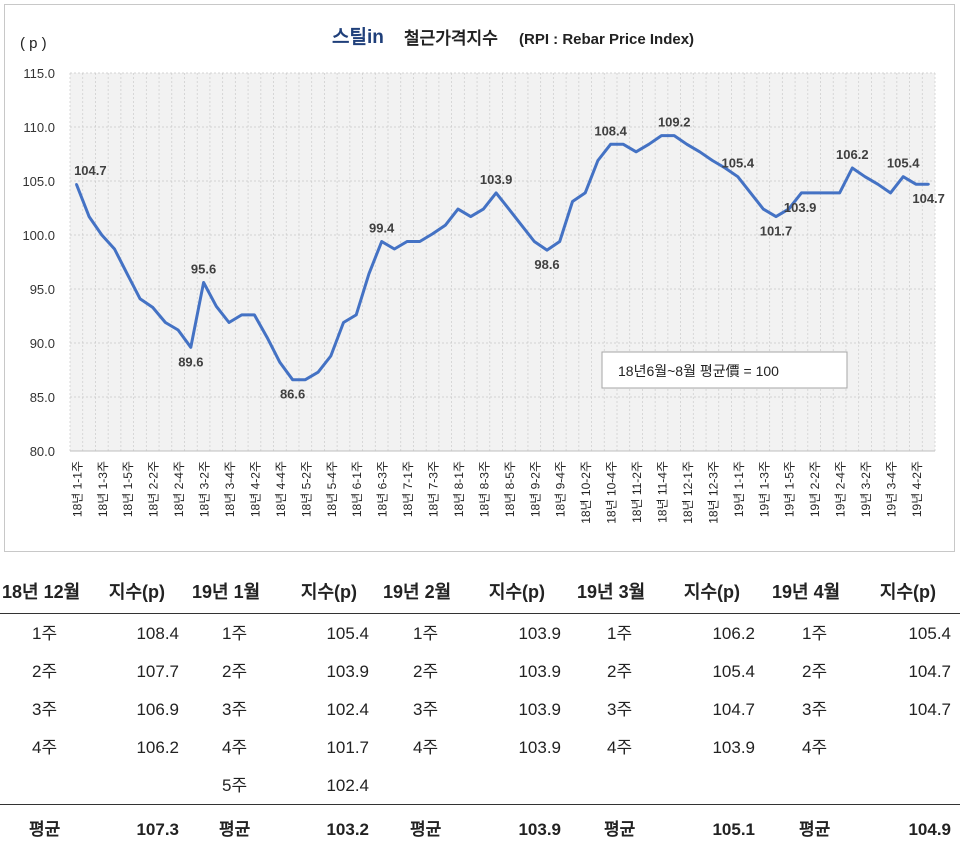 This screenshot has width=960, height=853. What do you see at coordinates (733, 633) in the screenshot?
I see `week-index-value: 106.2` at bounding box center [733, 633].